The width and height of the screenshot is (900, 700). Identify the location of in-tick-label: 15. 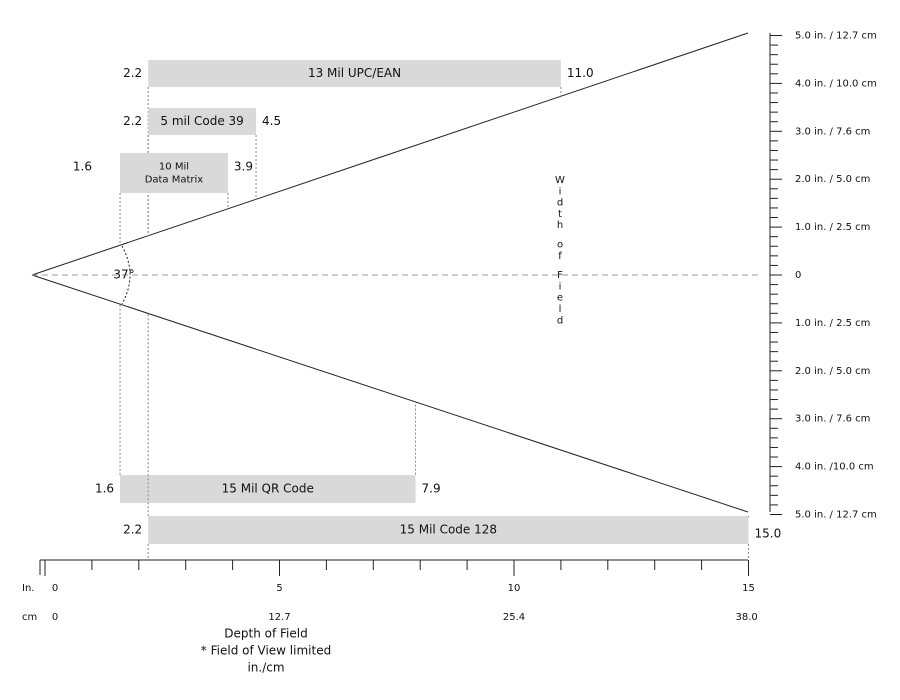
(748, 588).